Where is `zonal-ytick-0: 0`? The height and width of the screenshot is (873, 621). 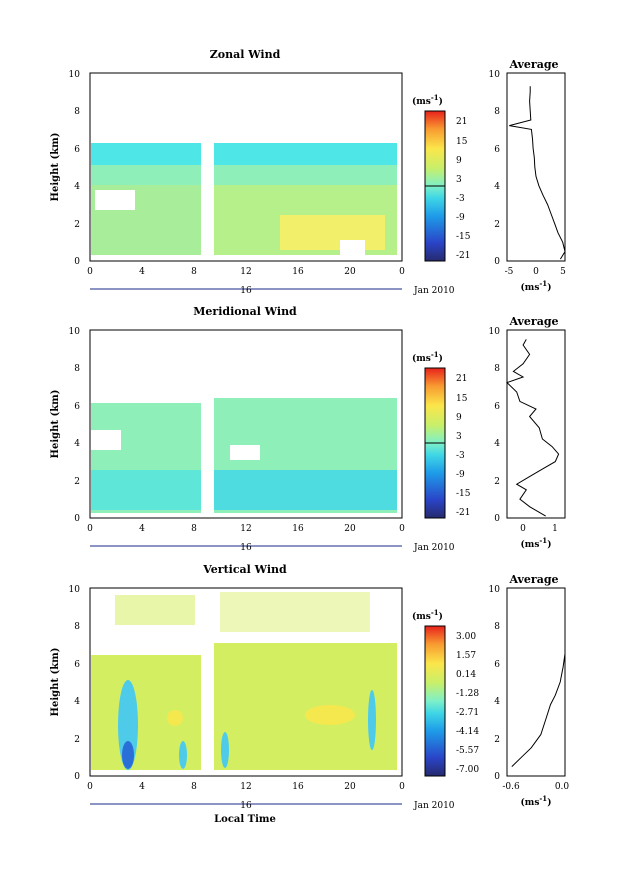 zonal-ytick-0: 0 is located at coordinates (77, 262).